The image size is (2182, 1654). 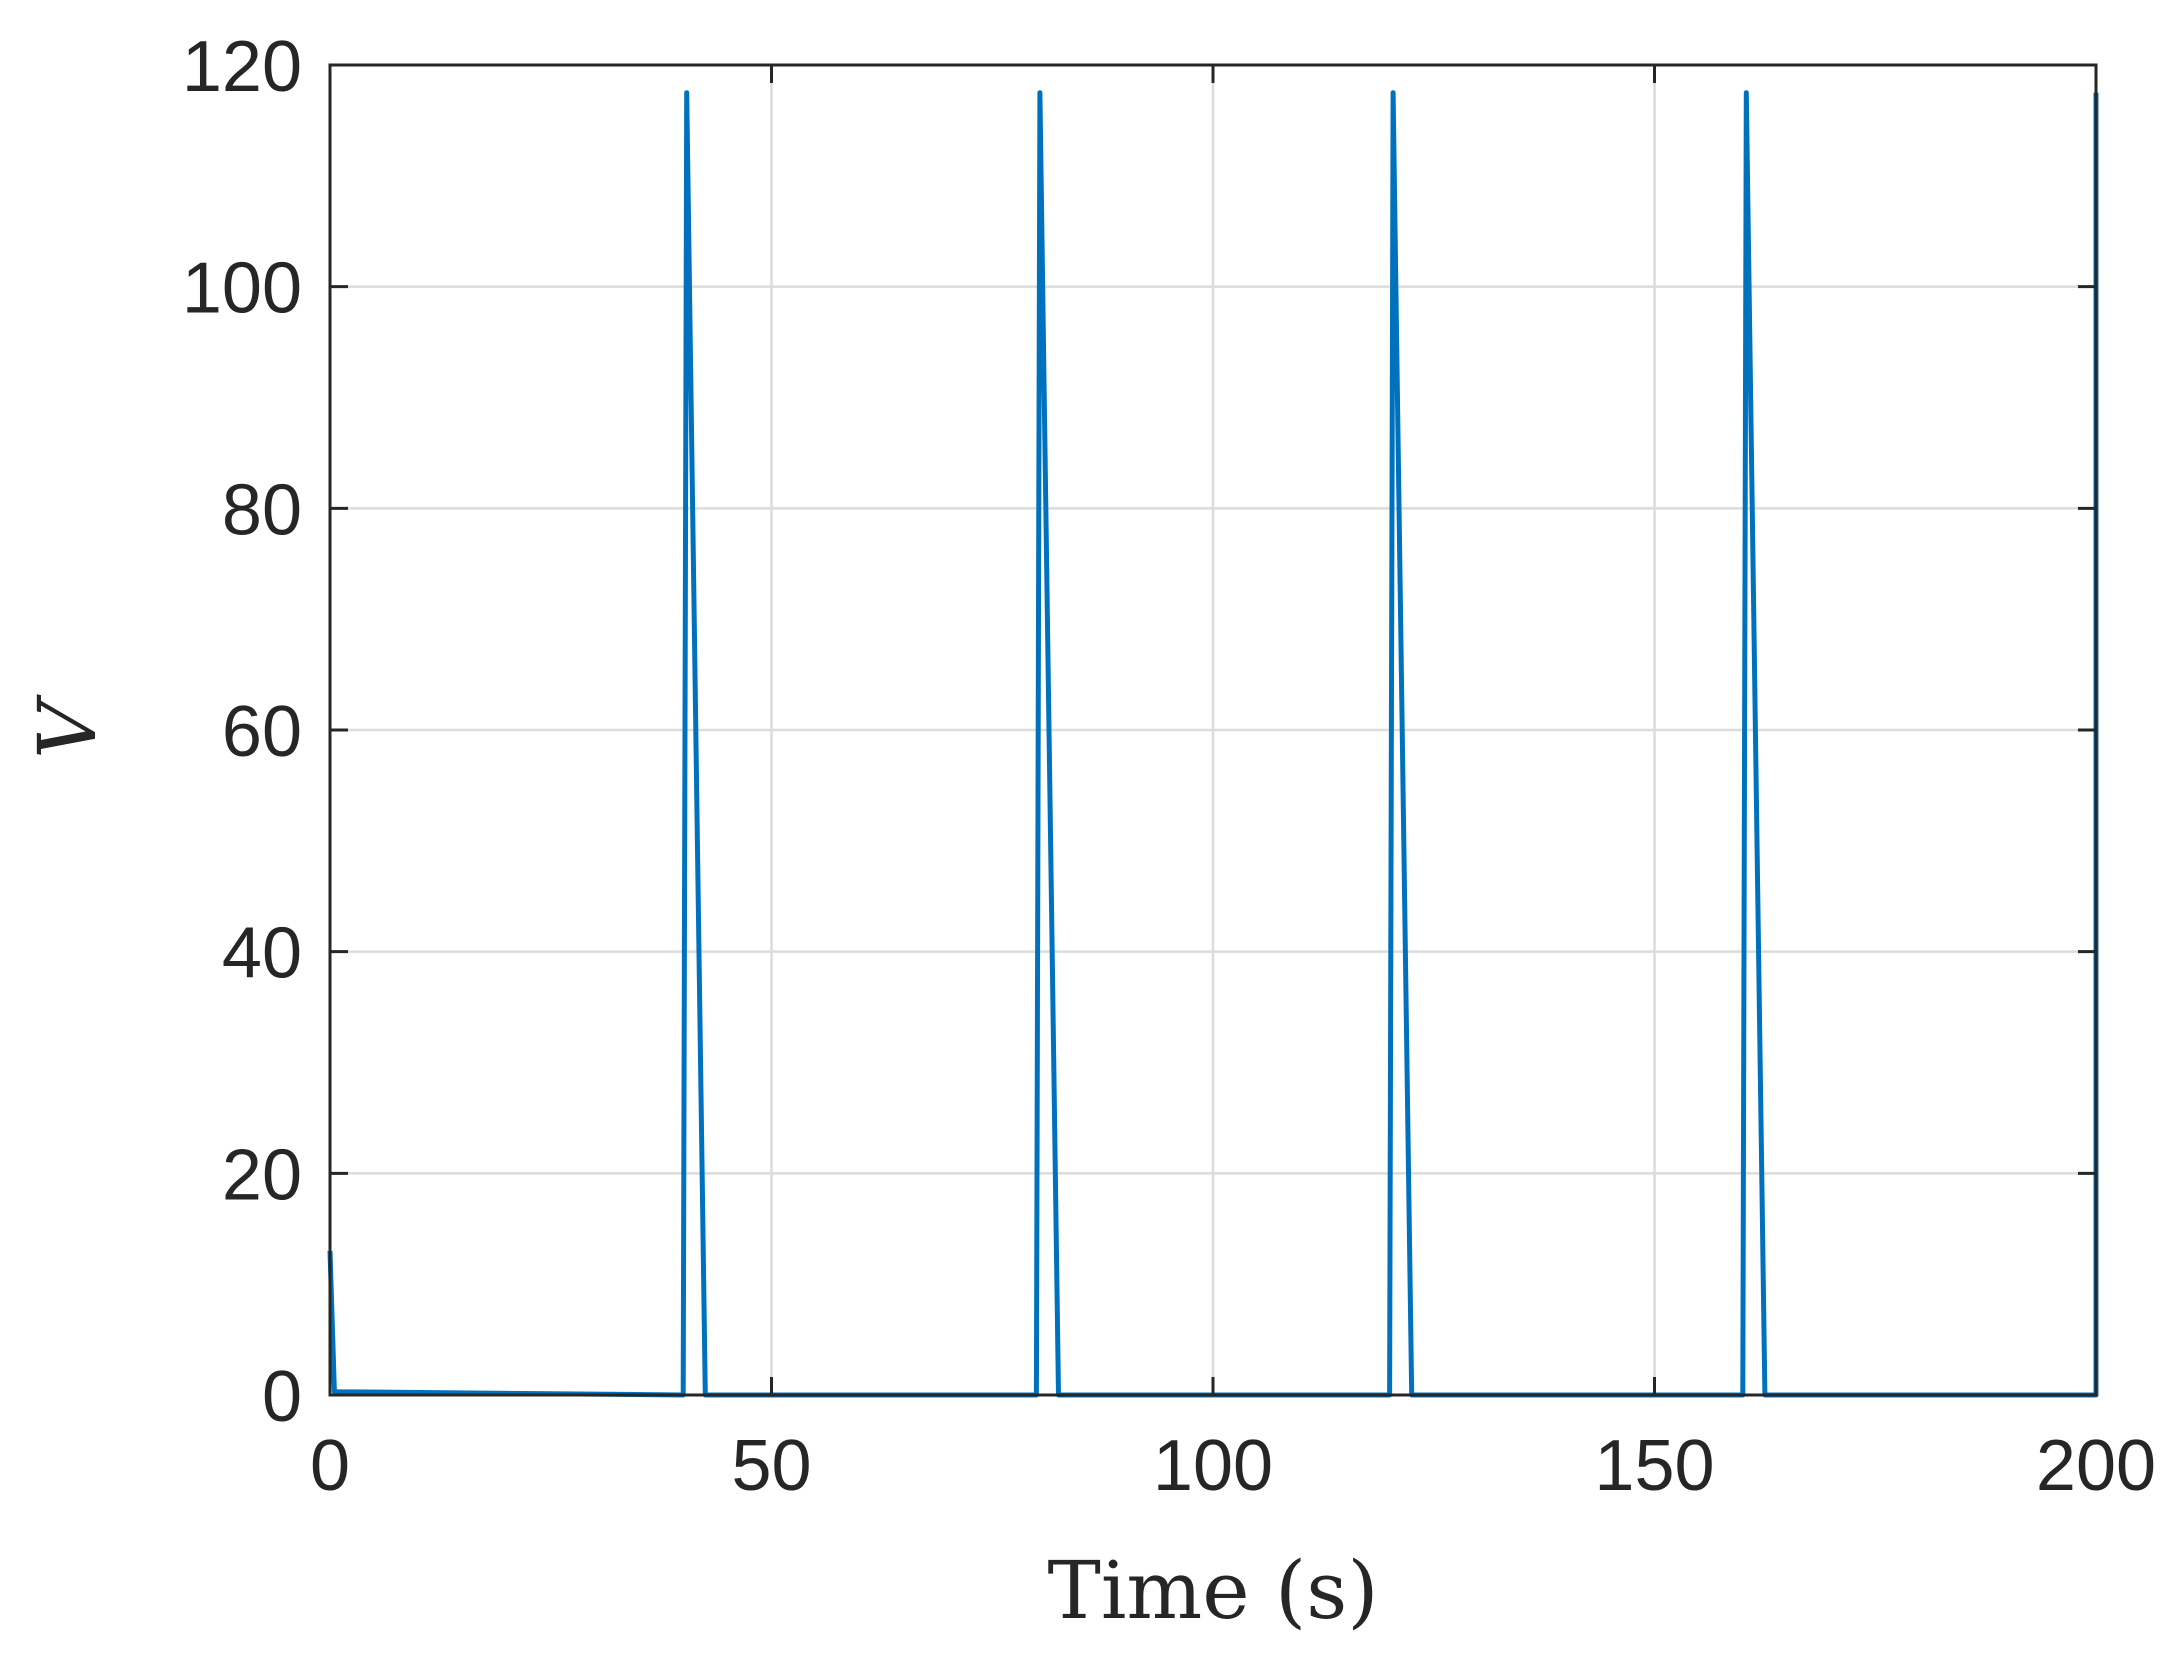 I want to click on y-tick-label: 100, so click(x=242, y=289).